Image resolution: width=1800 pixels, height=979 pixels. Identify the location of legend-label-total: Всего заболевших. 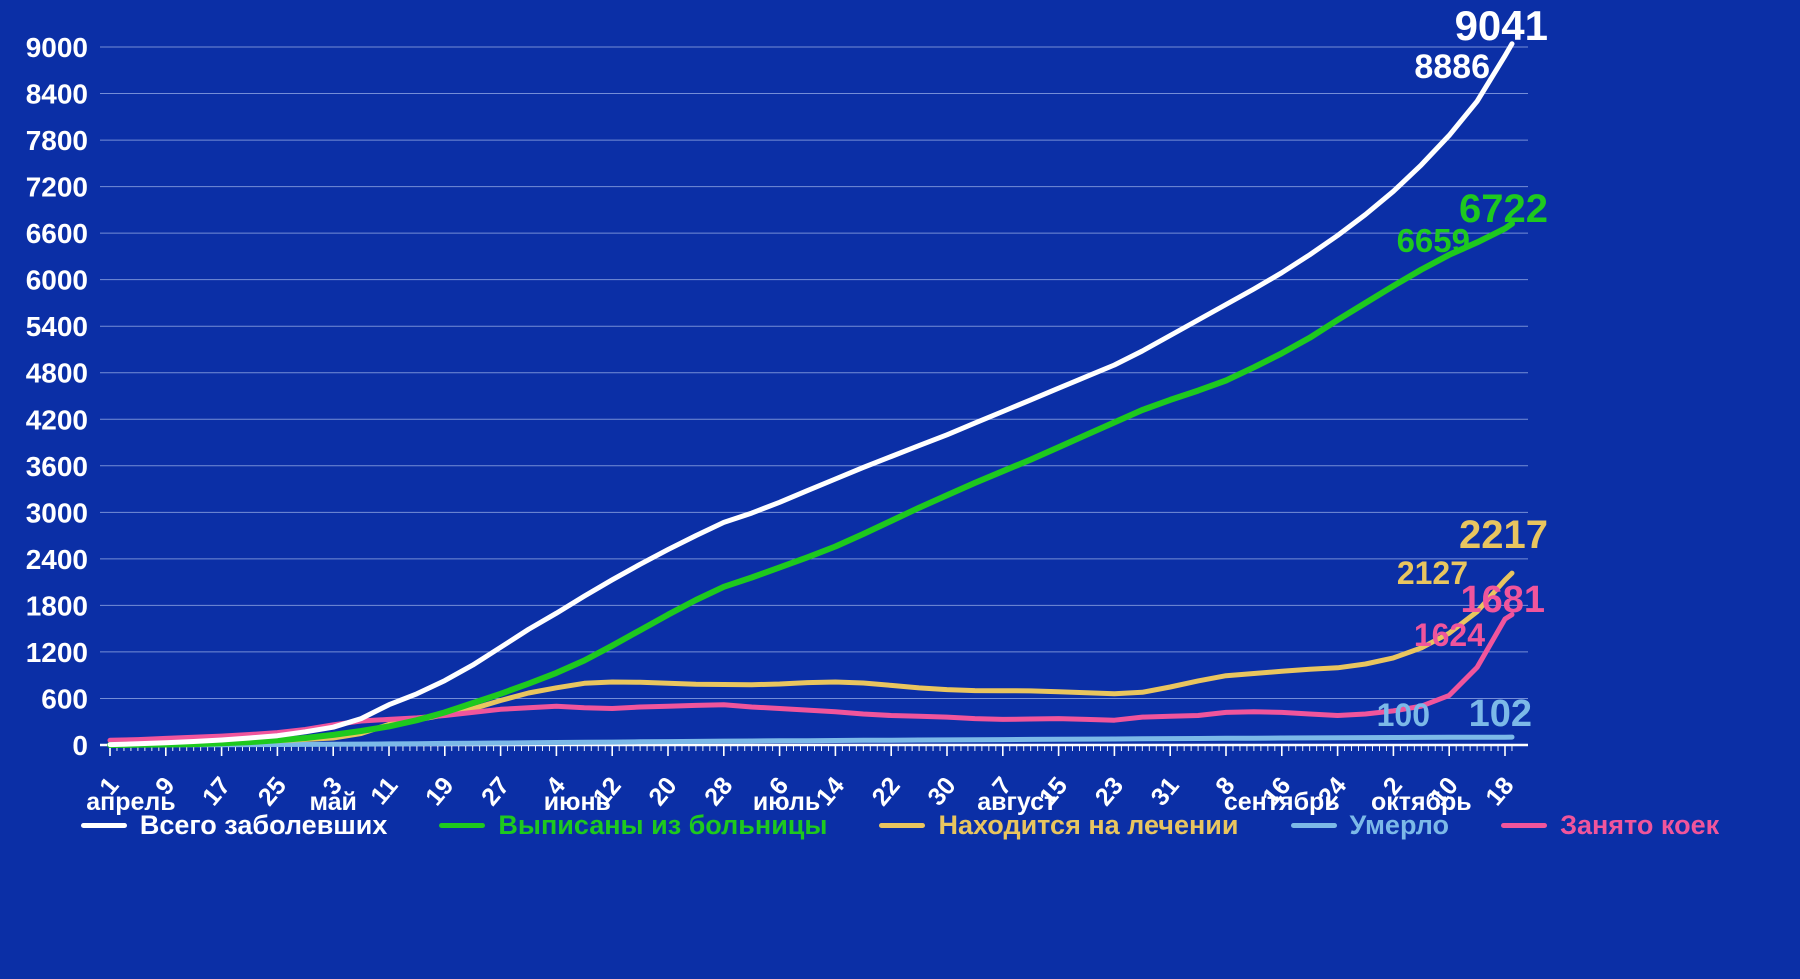
(263, 825).